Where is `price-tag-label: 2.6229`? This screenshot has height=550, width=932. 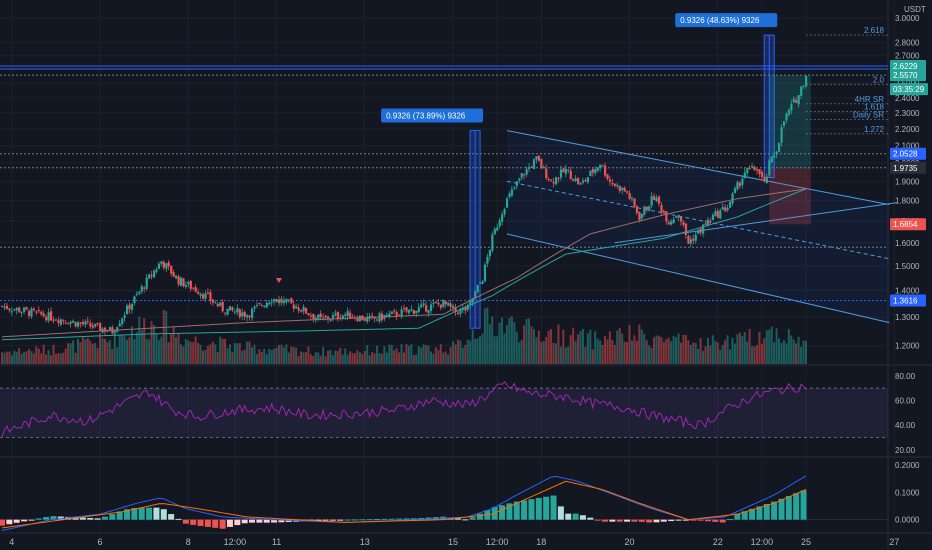
price-tag-label: 2.6229 is located at coordinates (905, 66).